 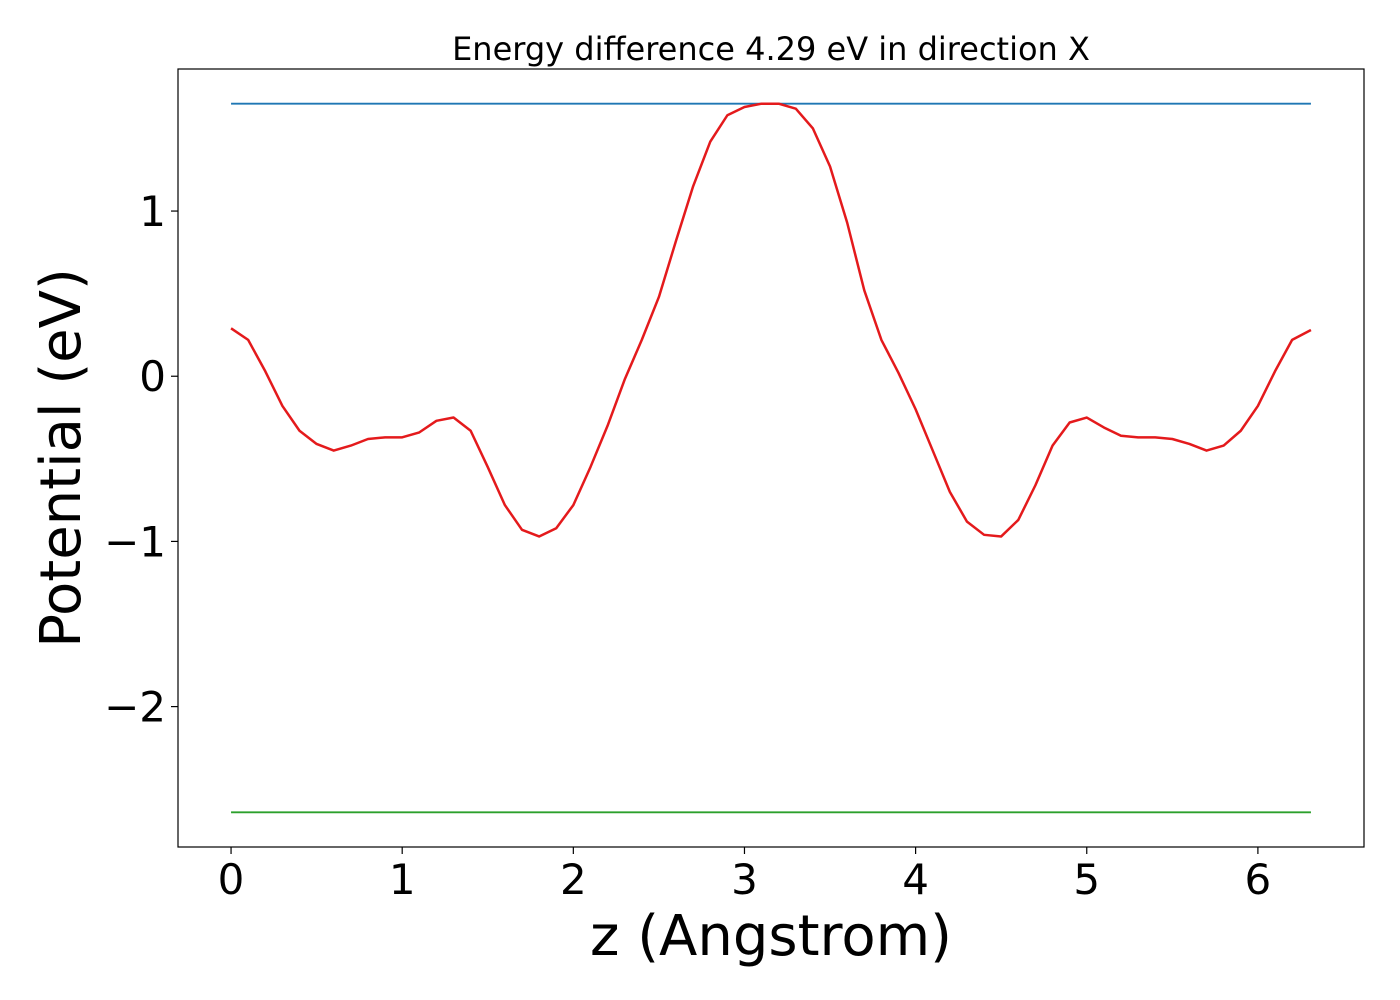 I want to click on x-tick-label: 2, so click(x=573, y=879).